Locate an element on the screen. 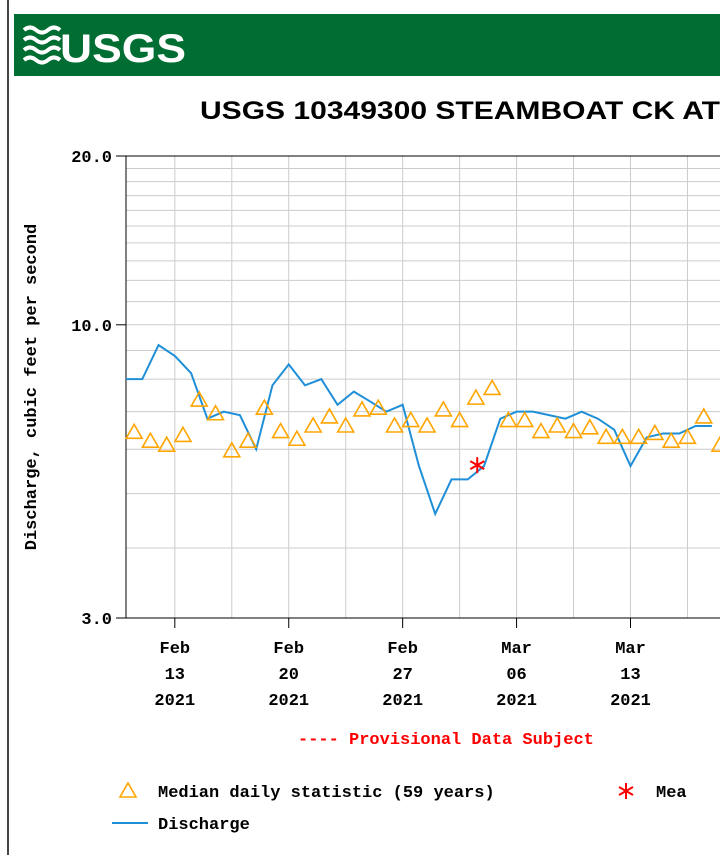 The image size is (720, 855). chart-title: USGS 10349300 STEAMBOAT CK AT is located at coordinates (460, 111).